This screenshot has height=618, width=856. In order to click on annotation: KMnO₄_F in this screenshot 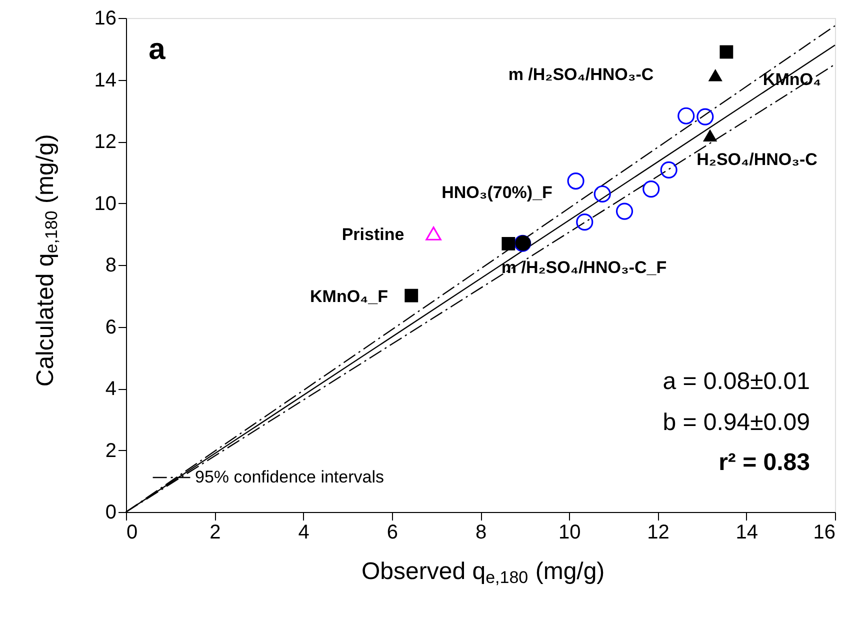, I will do `click(349, 296)`.